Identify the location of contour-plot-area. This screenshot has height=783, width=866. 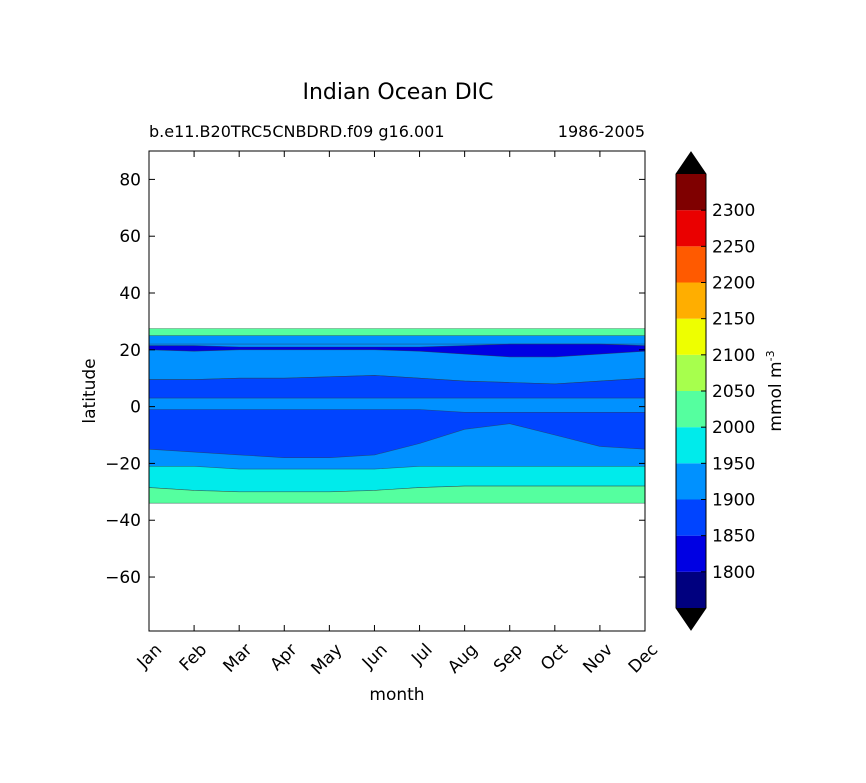
(397, 416).